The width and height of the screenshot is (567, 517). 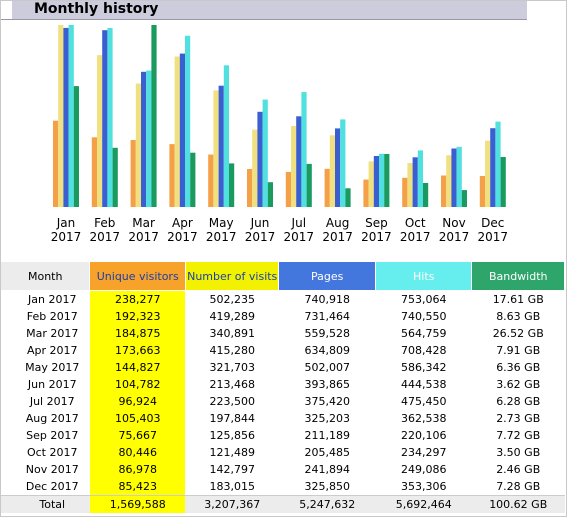 What do you see at coordinates (518, 435) in the screenshot?
I see `cell-bandwidth: 7.72 GB` at bounding box center [518, 435].